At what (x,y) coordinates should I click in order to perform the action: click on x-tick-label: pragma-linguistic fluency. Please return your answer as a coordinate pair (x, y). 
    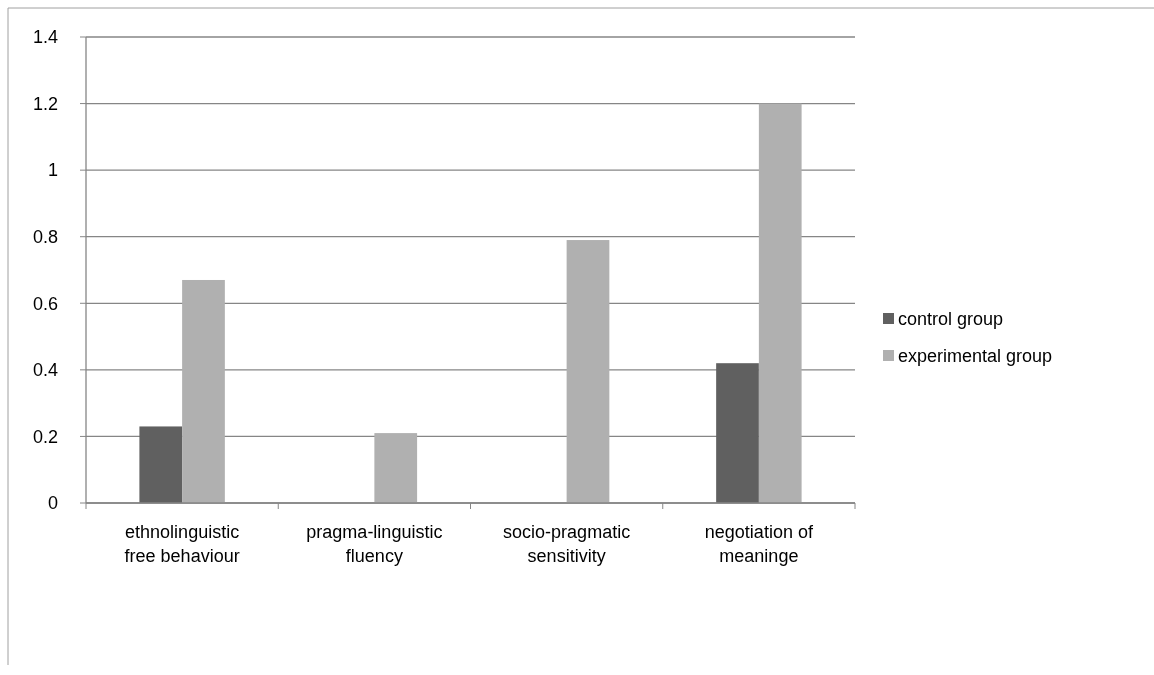
    Looking at the image, I should click on (374, 544).